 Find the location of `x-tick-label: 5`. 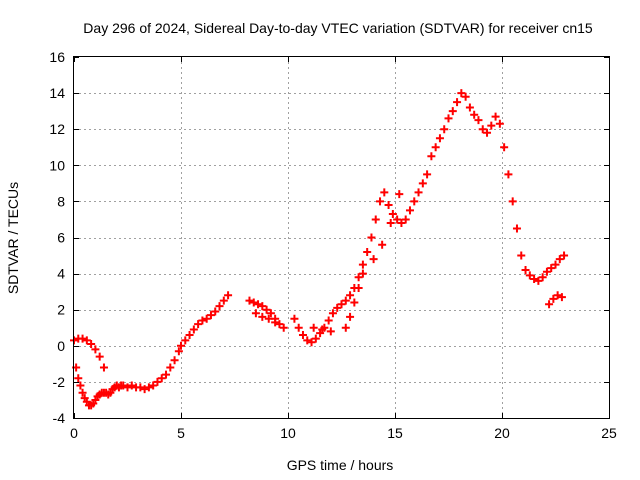

x-tick-label: 5 is located at coordinates (181, 433).